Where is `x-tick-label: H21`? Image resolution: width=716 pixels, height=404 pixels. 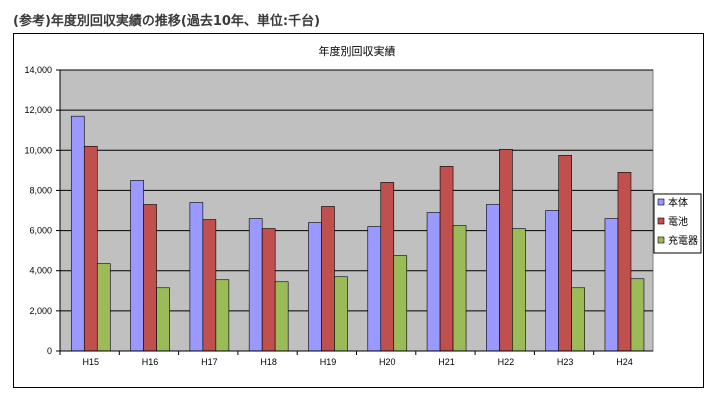 x-tick-label: H21 is located at coordinates (446, 362).